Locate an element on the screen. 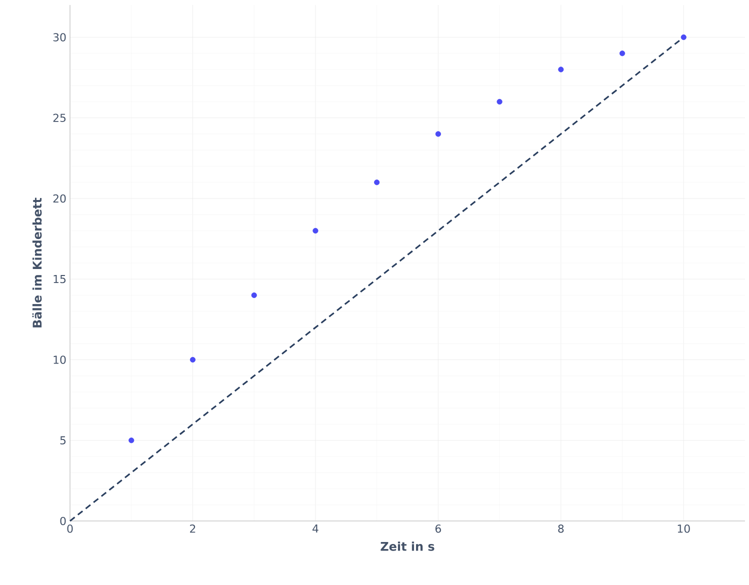  x-tick-label: 8 is located at coordinates (561, 528).